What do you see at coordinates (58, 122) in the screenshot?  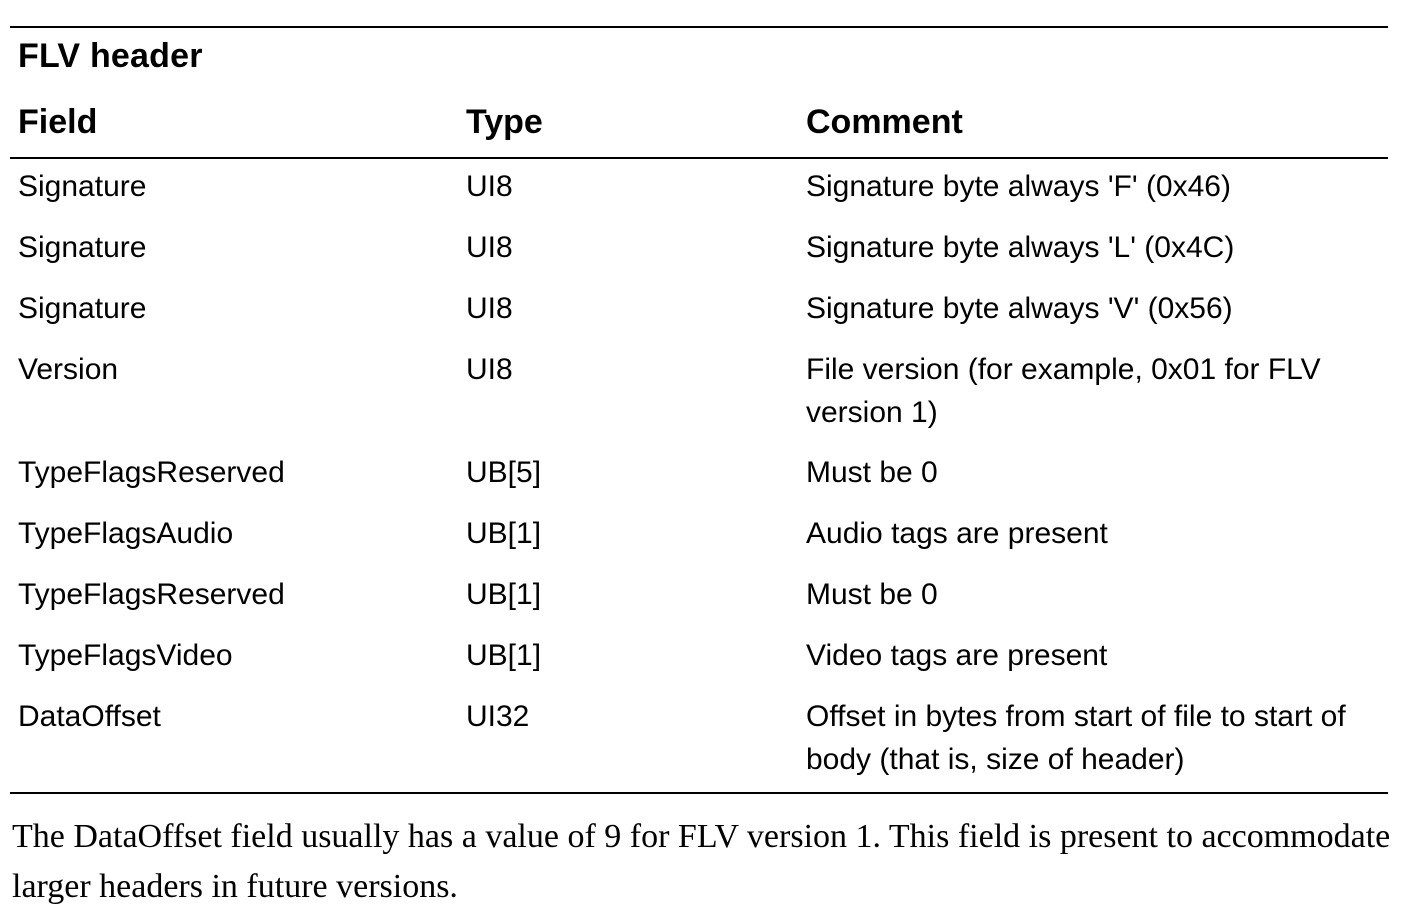 I see `column-header-field: Field` at bounding box center [58, 122].